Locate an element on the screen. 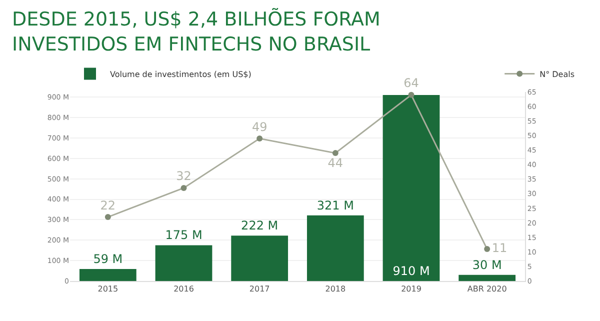 The image size is (600, 321). data-label: 910 M is located at coordinates (411, 271).